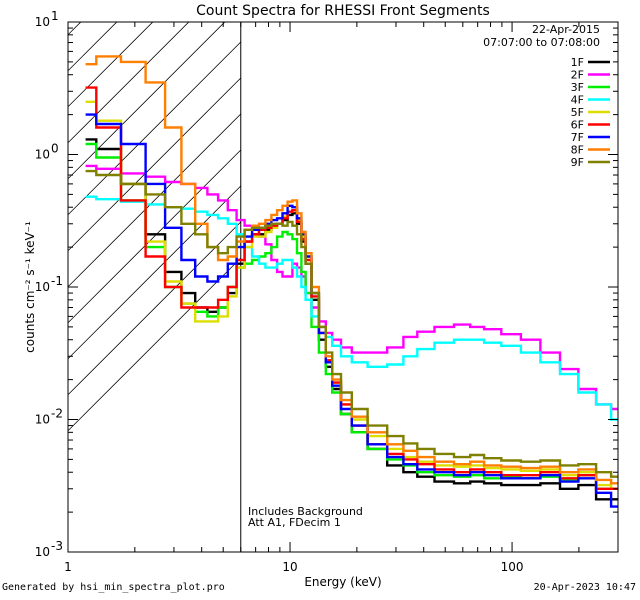 This screenshot has height=600, width=640. I want to click on y-tick-label-exponent: -3, so click(57, 546).